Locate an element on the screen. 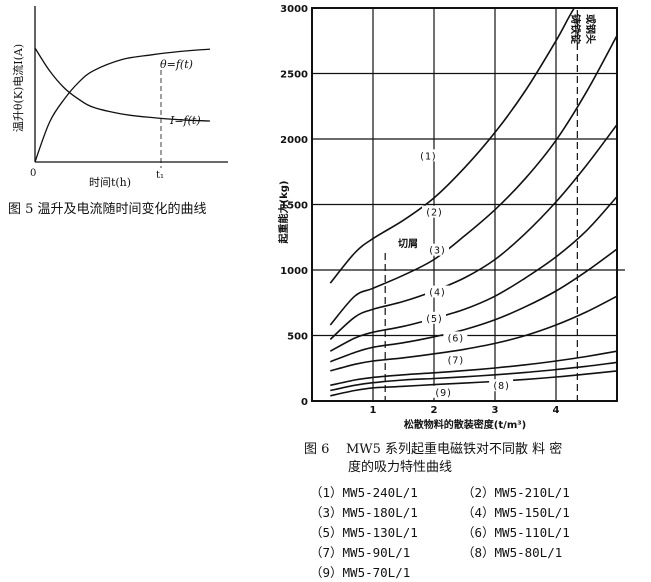 Image resolution: width=651 pixels, height=582 pixels. legend-item-3: （3）MW5-180L/1 is located at coordinates (364, 512).